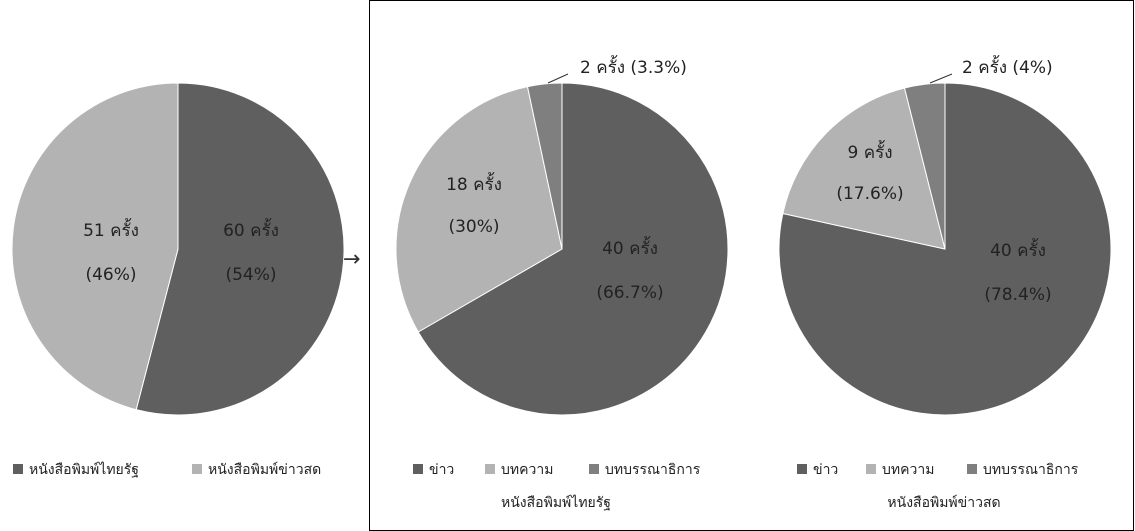  What do you see at coordinates (869, 151) in the screenshot?
I see `slice-label-count: 9 ครั้ง` at bounding box center [869, 151].